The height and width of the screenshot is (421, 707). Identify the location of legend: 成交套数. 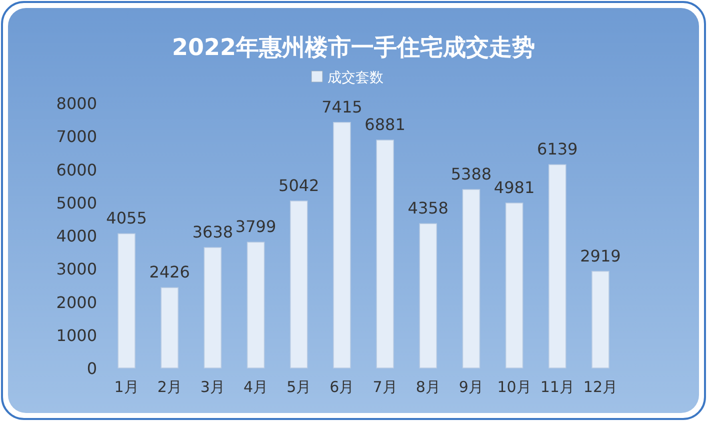
(347, 78).